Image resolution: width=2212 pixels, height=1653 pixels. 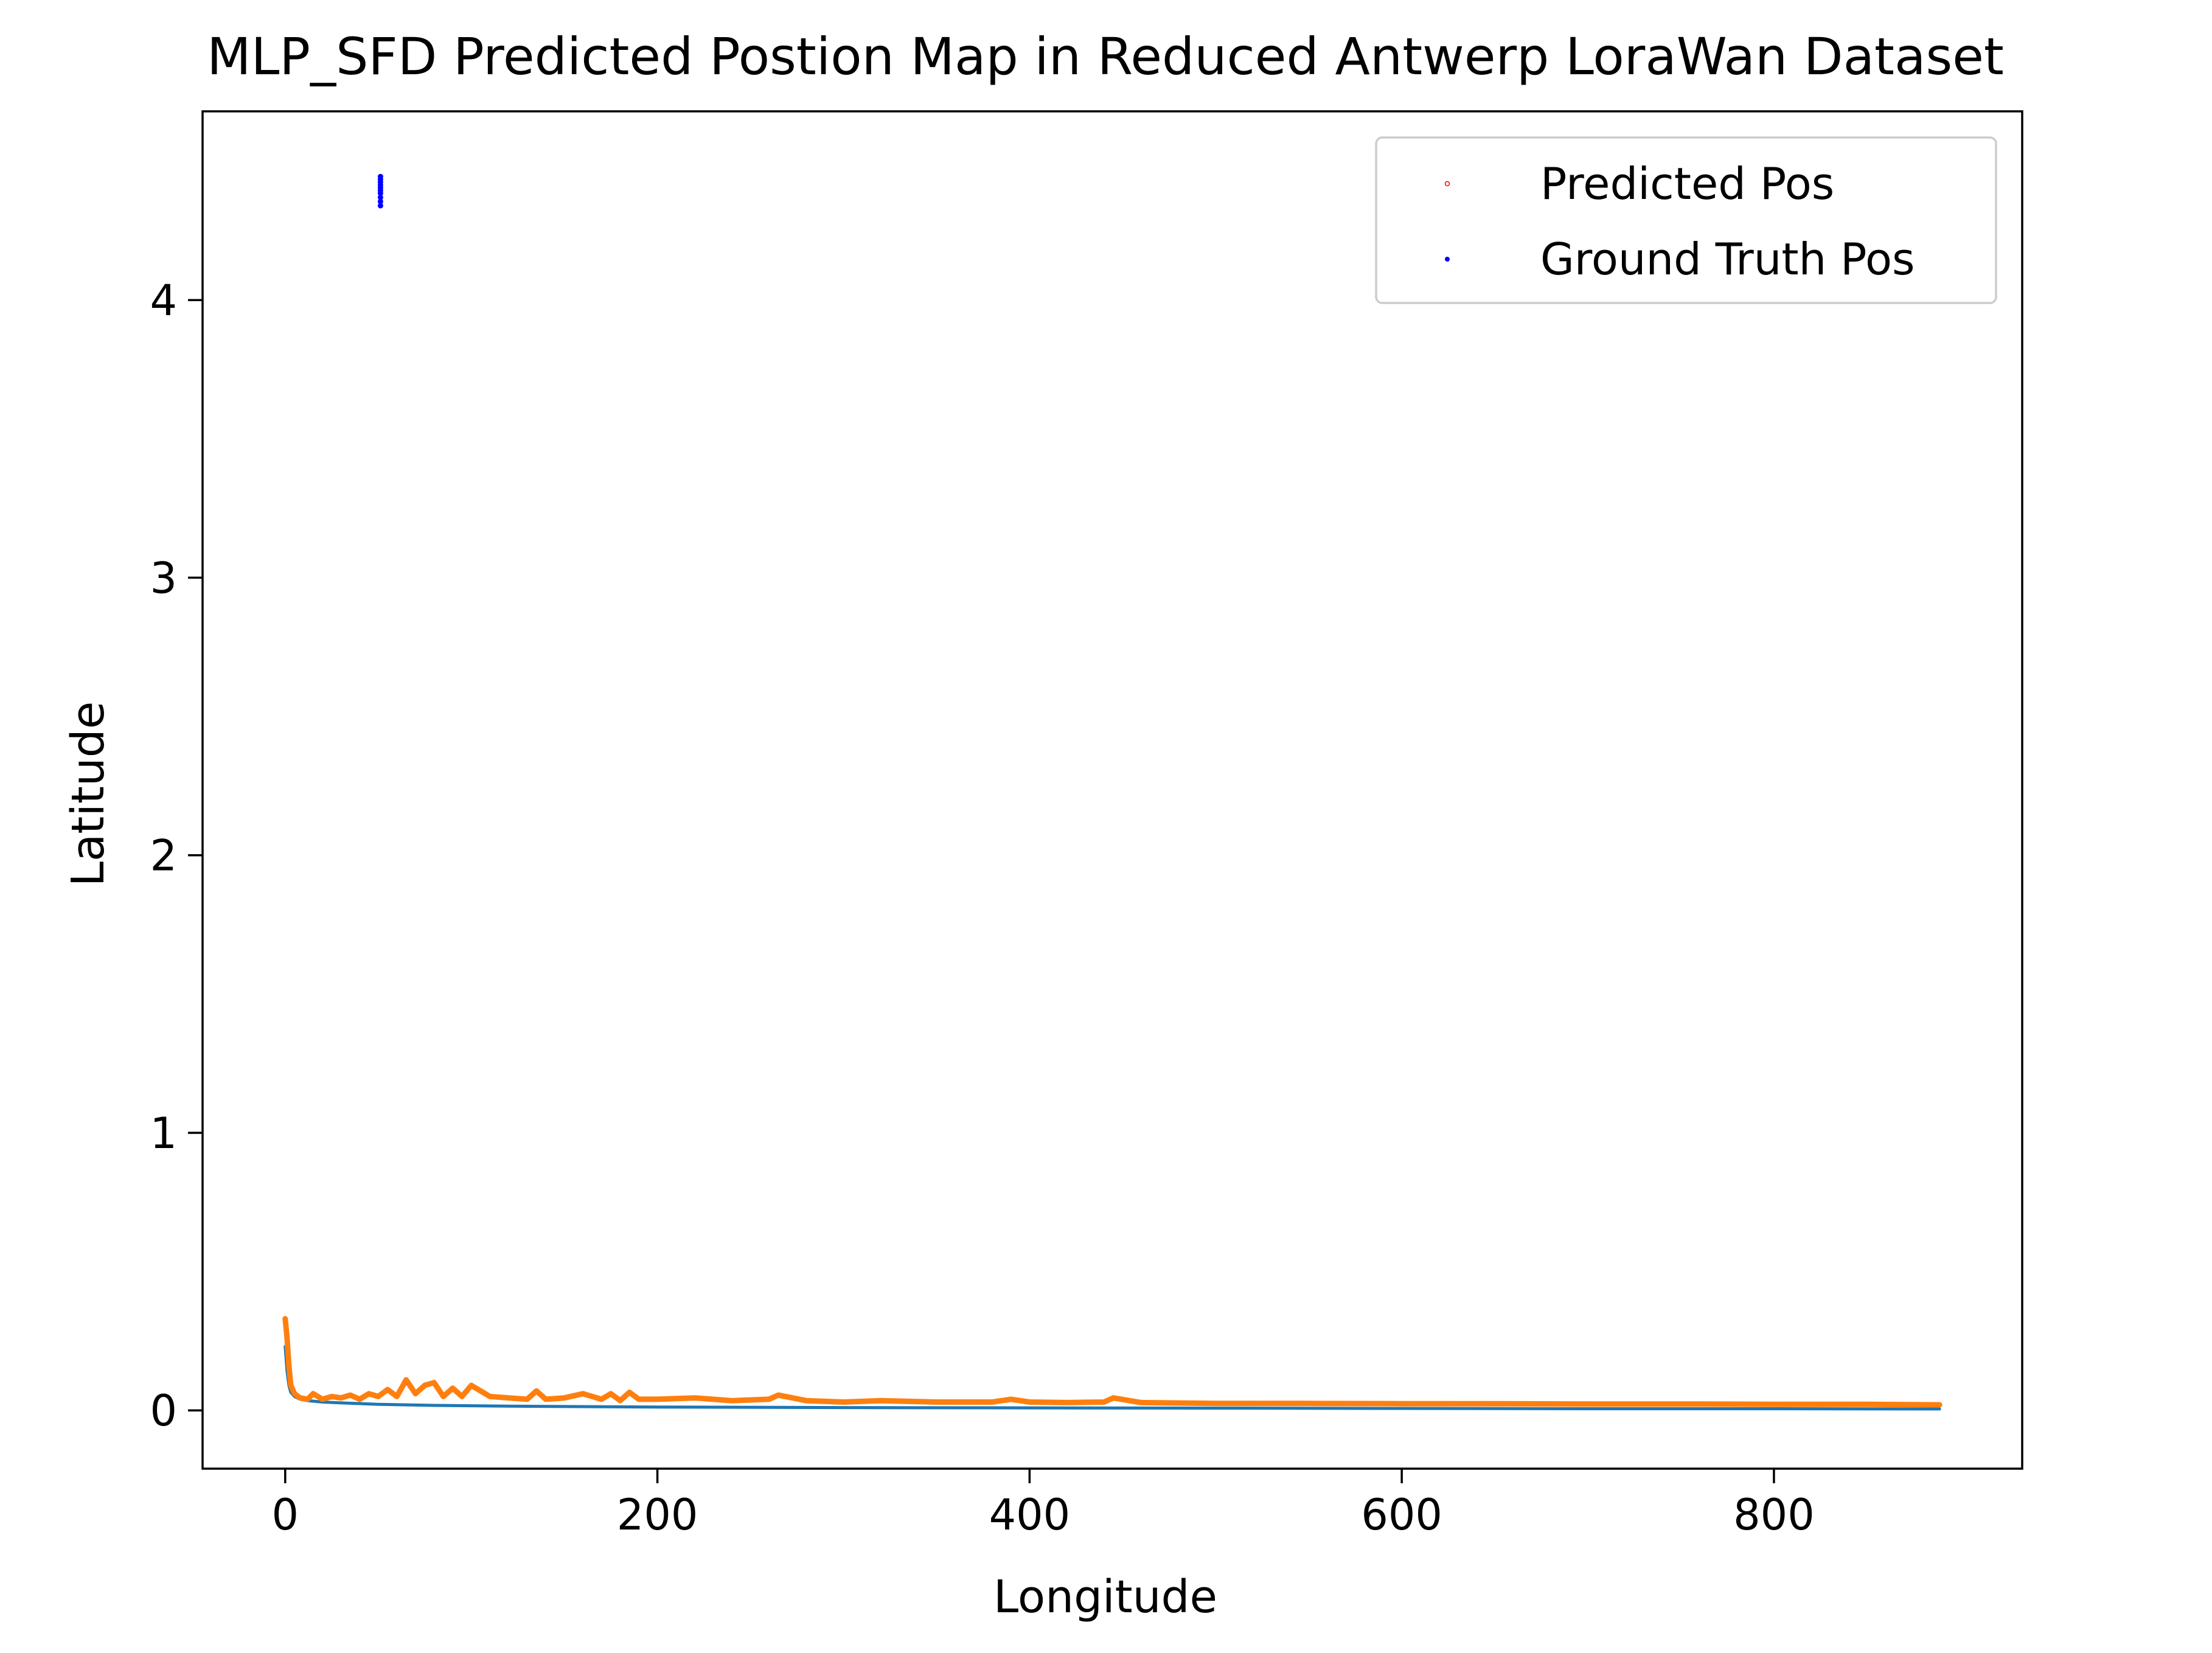 What do you see at coordinates (1447, 184) in the screenshot?
I see `legend-marker-predicted-pos` at bounding box center [1447, 184].